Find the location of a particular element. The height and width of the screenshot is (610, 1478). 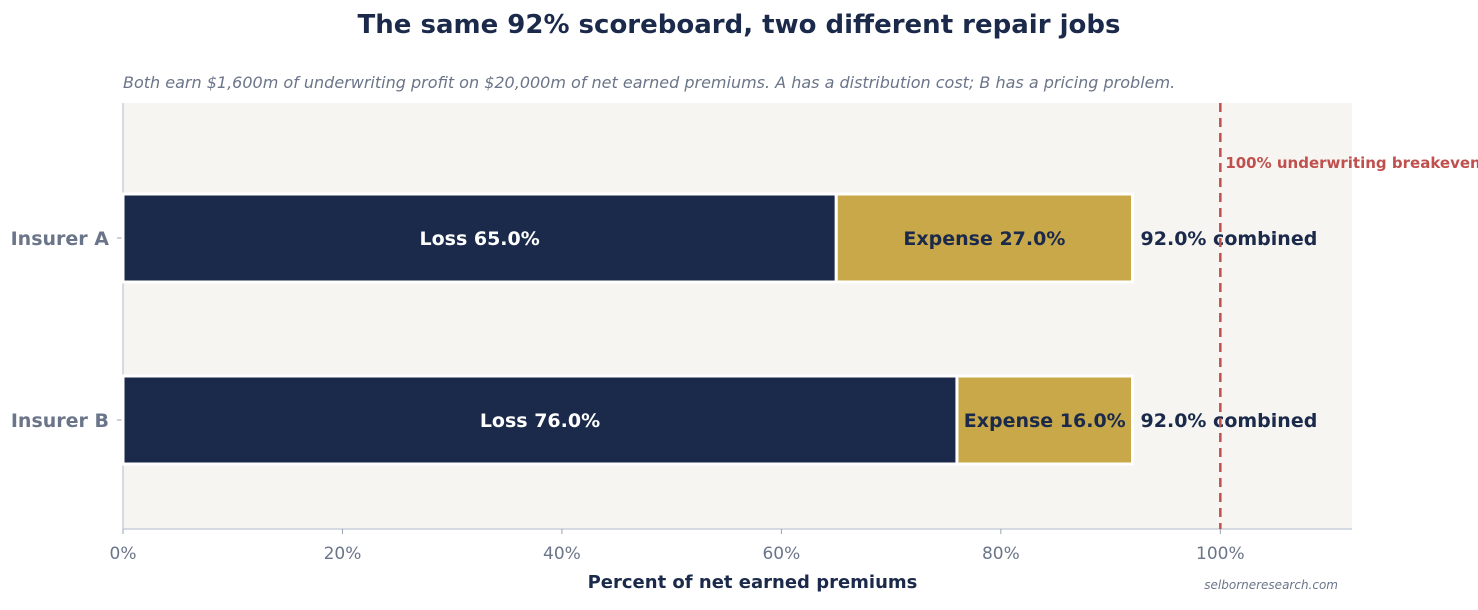

x-tick-label: 100% is located at coordinates (1220, 554).